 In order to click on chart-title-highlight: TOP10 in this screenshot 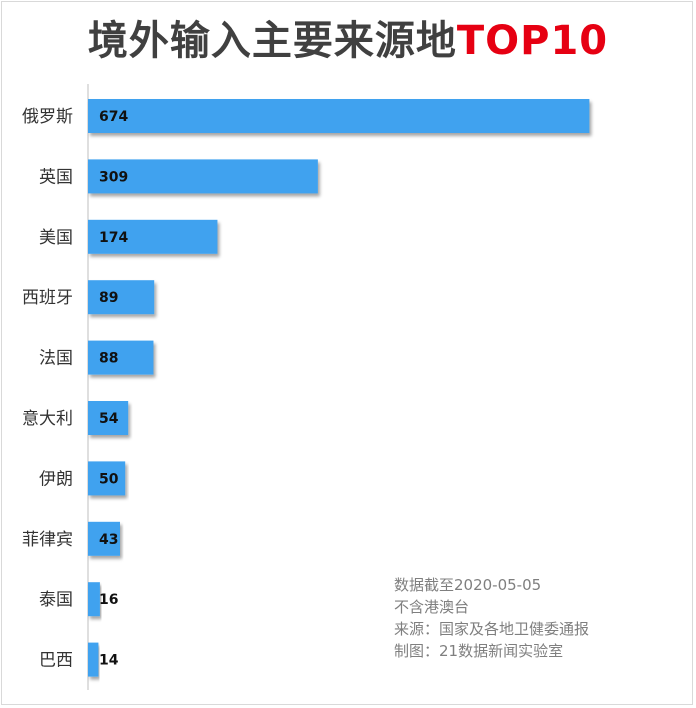, I will do `click(532, 41)`.